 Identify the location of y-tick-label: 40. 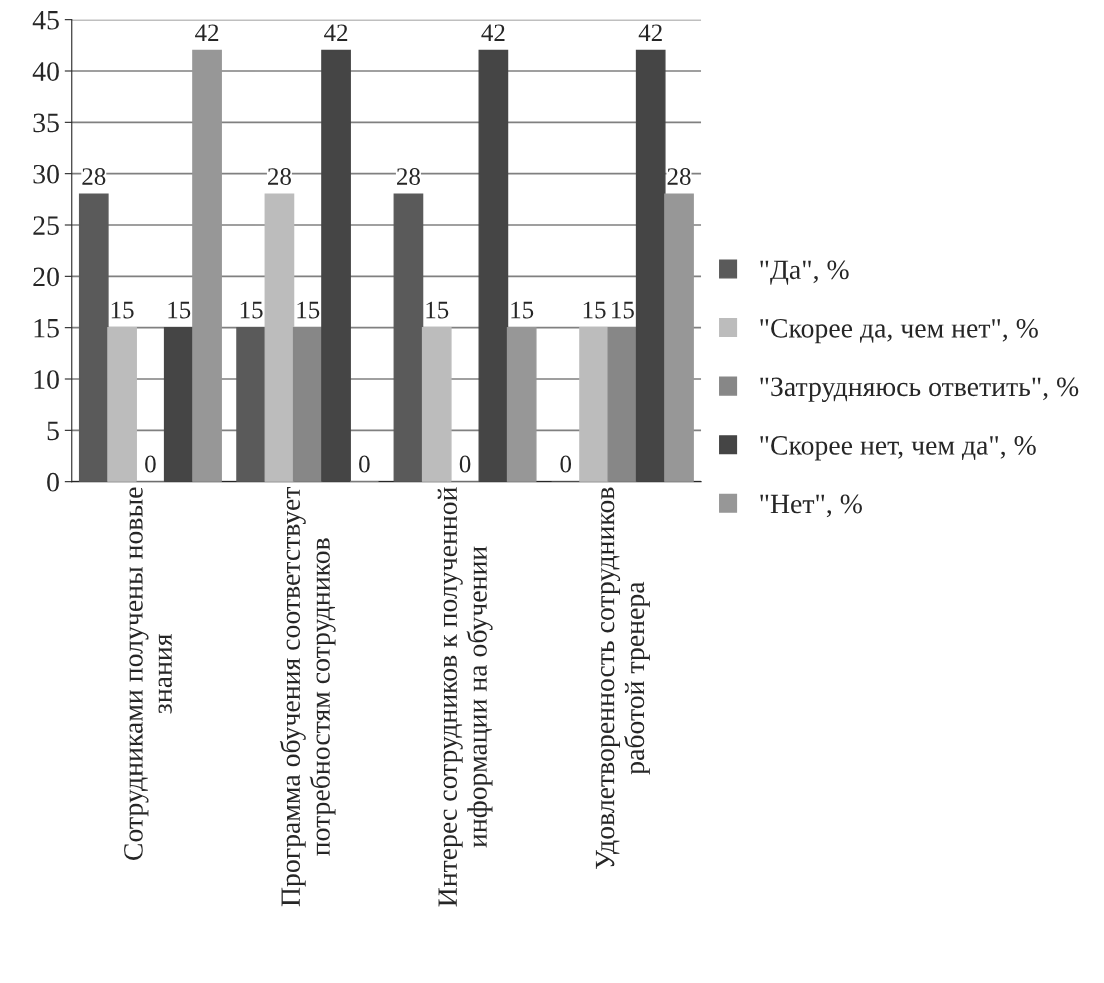
(45, 71).